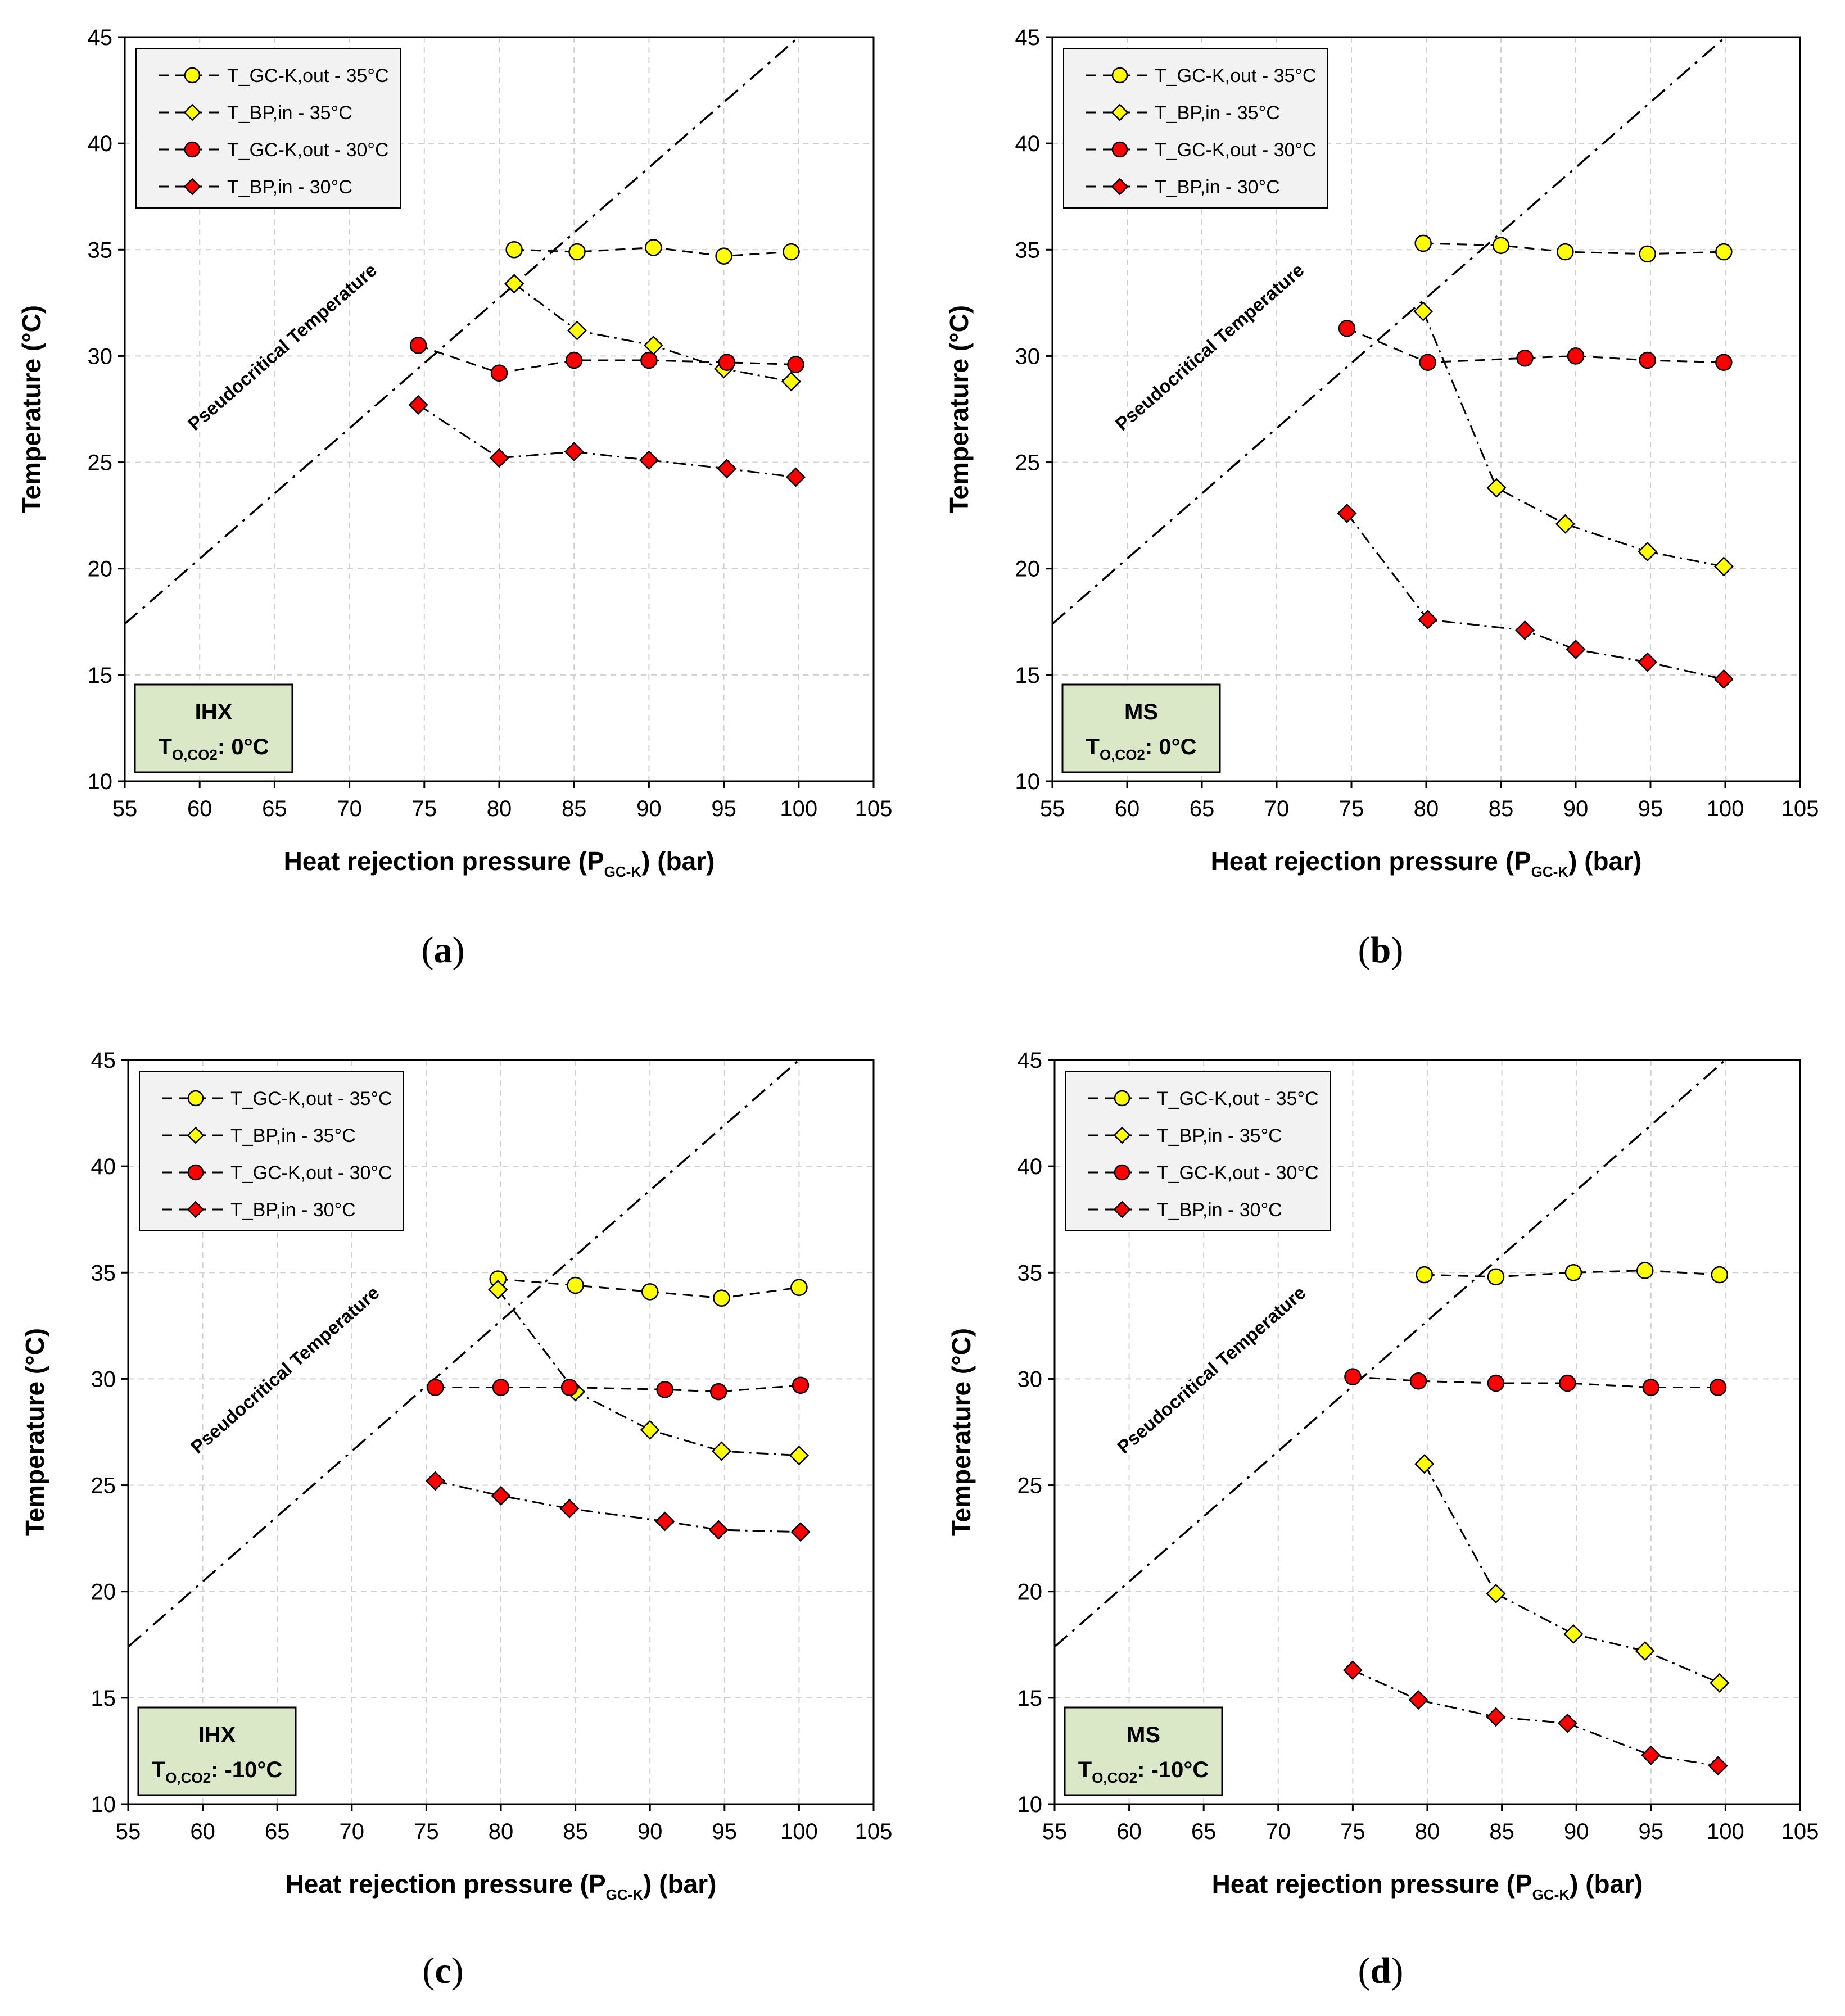 This screenshot has height=2016, width=1845. What do you see at coordinates (243, 747) in the screenshot?
I see `evap-temp-value: : 0°C` at bounding box center [243, 747].